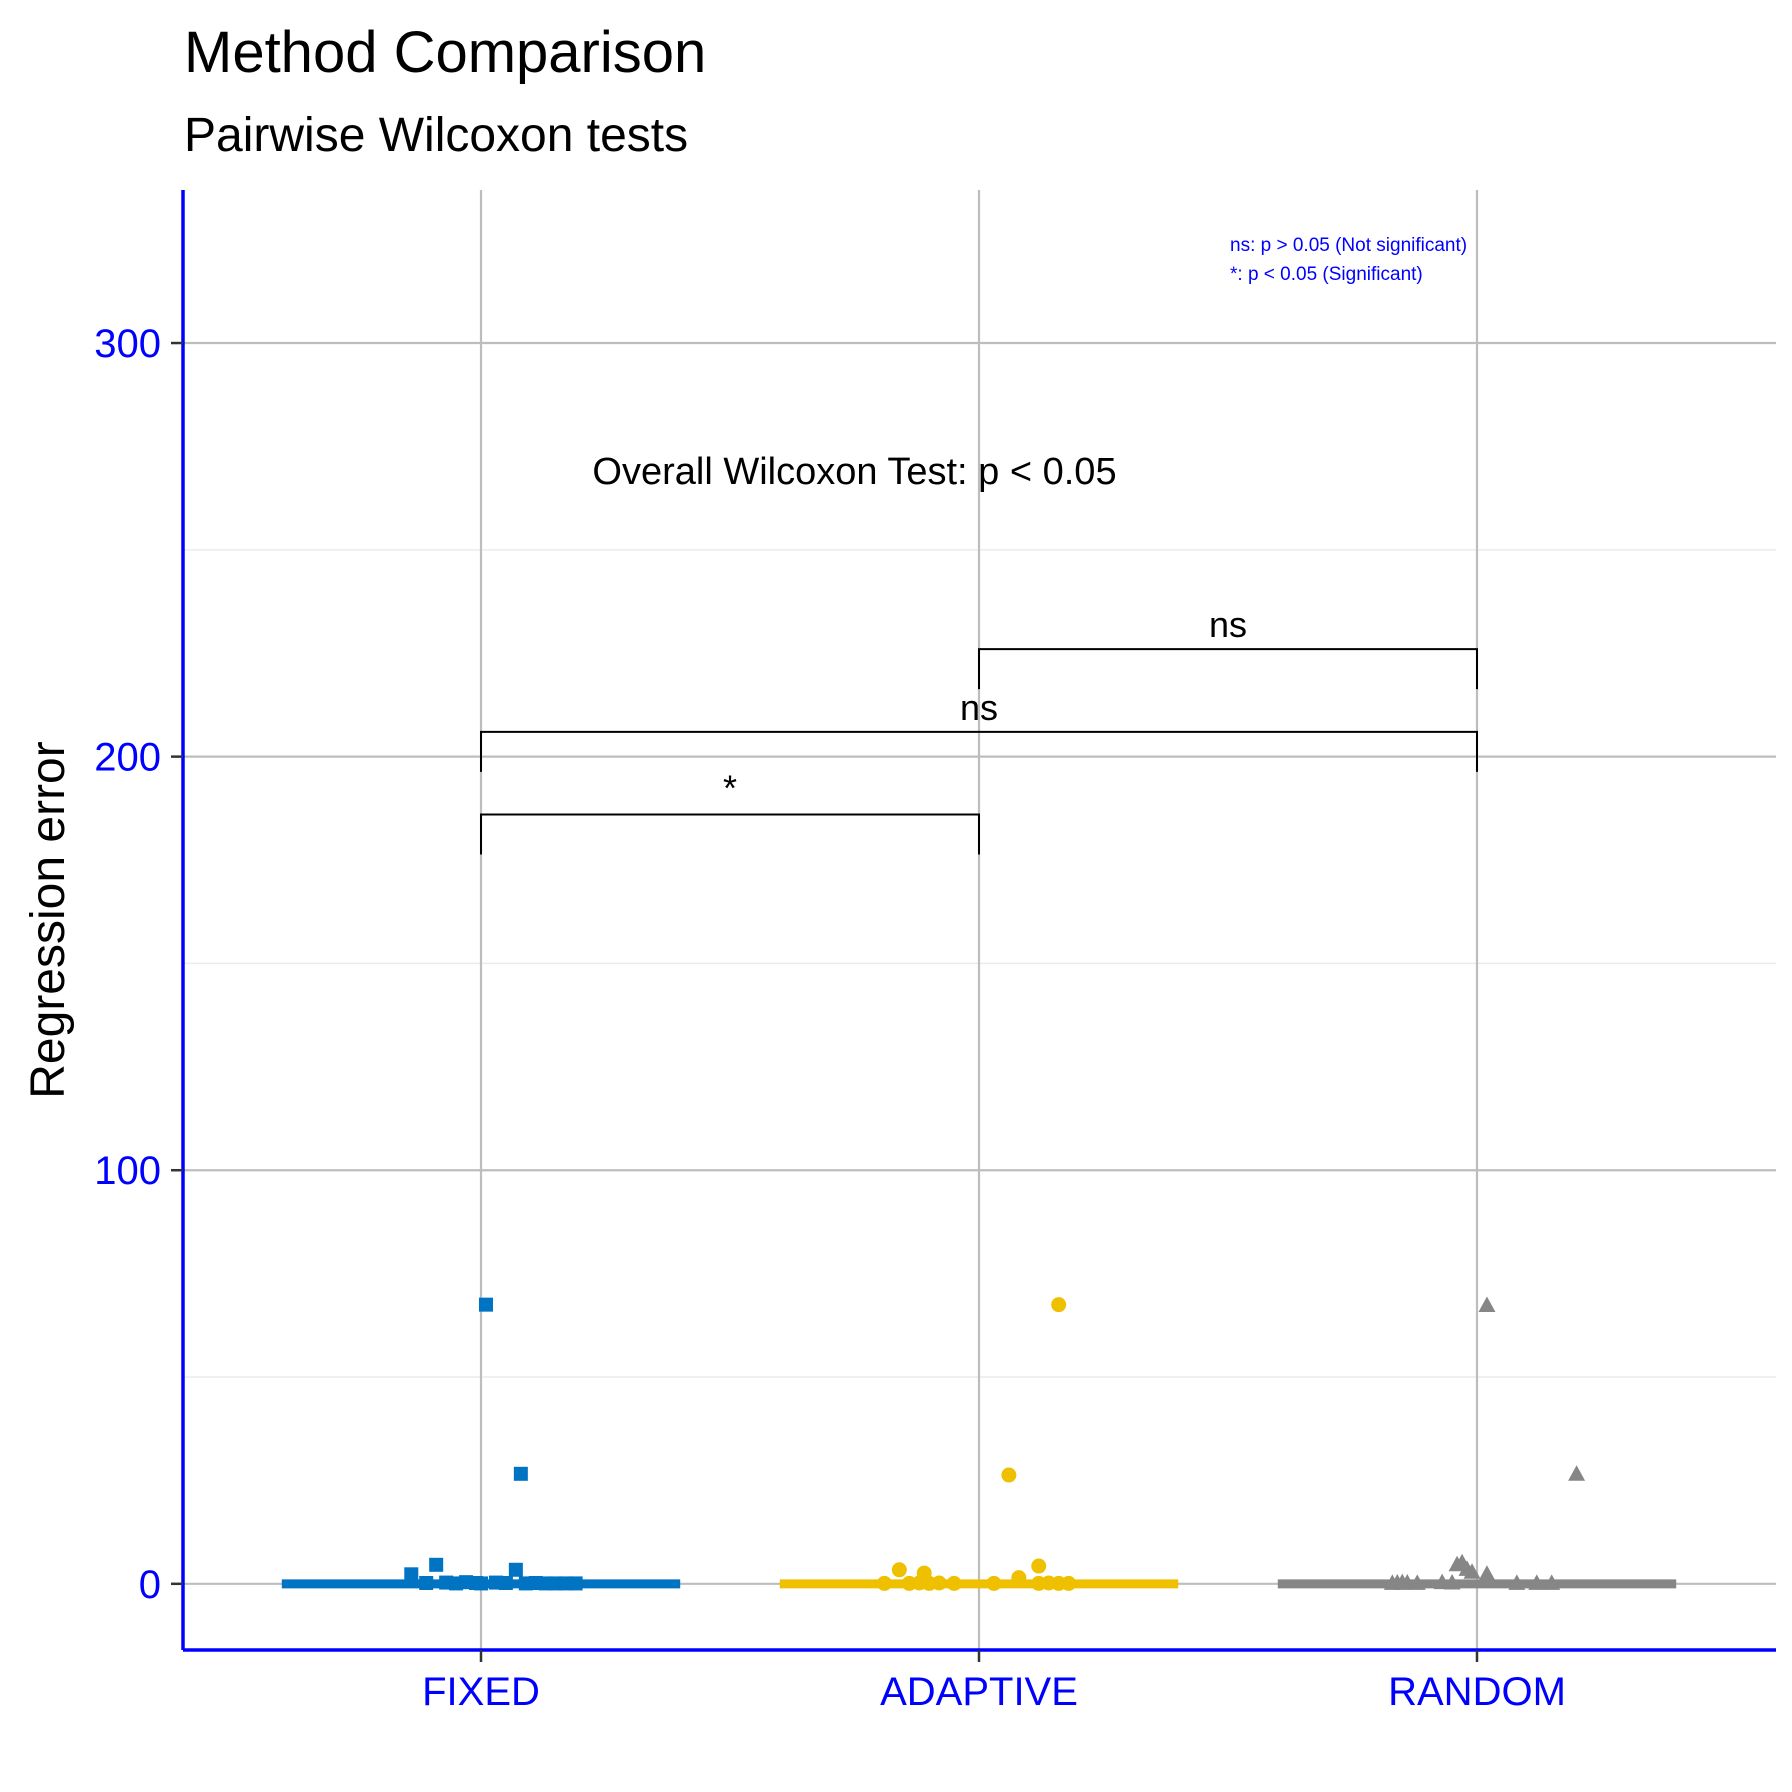 This screenshot has width=1792, height=1792. What do you see at coordinates (127, 758) in the screenshot?
I see `y-tick-label: 200` at bounding box center [127, 758].